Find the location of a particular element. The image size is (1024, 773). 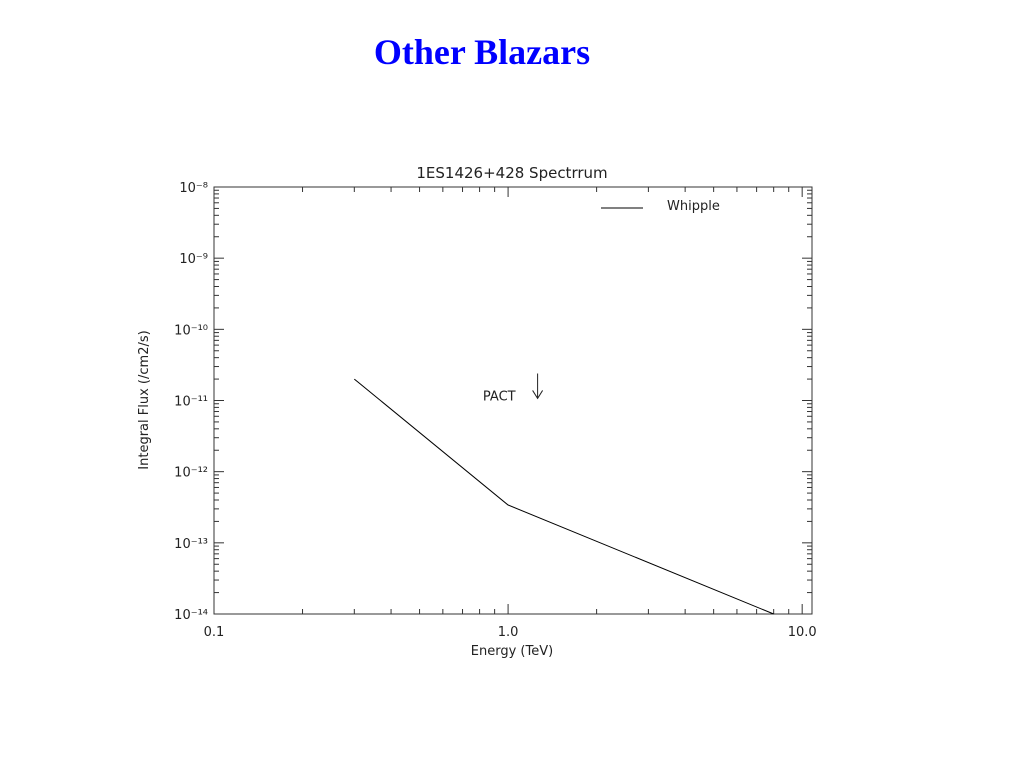

y-tick-label: 10⁻¹³ is located at coordinates (191, 544).